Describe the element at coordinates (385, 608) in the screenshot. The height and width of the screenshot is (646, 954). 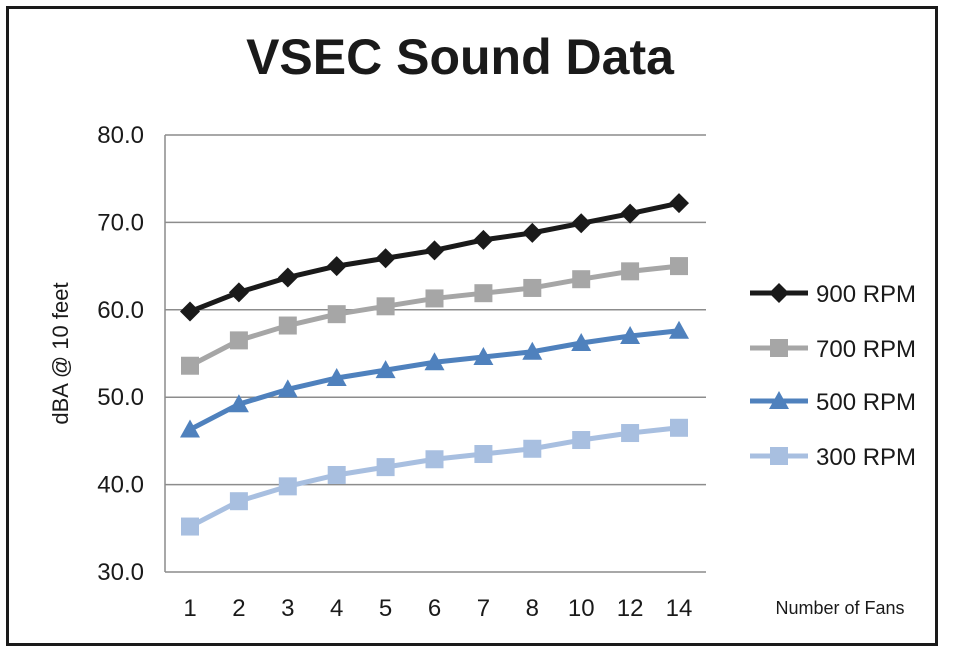
I see `x-tick-label: 5` at that location.